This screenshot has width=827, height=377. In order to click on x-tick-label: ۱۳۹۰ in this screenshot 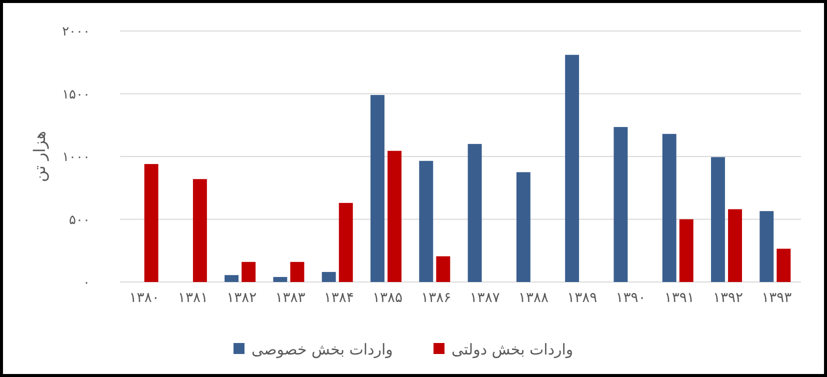, I will do `click(631, 298)`.